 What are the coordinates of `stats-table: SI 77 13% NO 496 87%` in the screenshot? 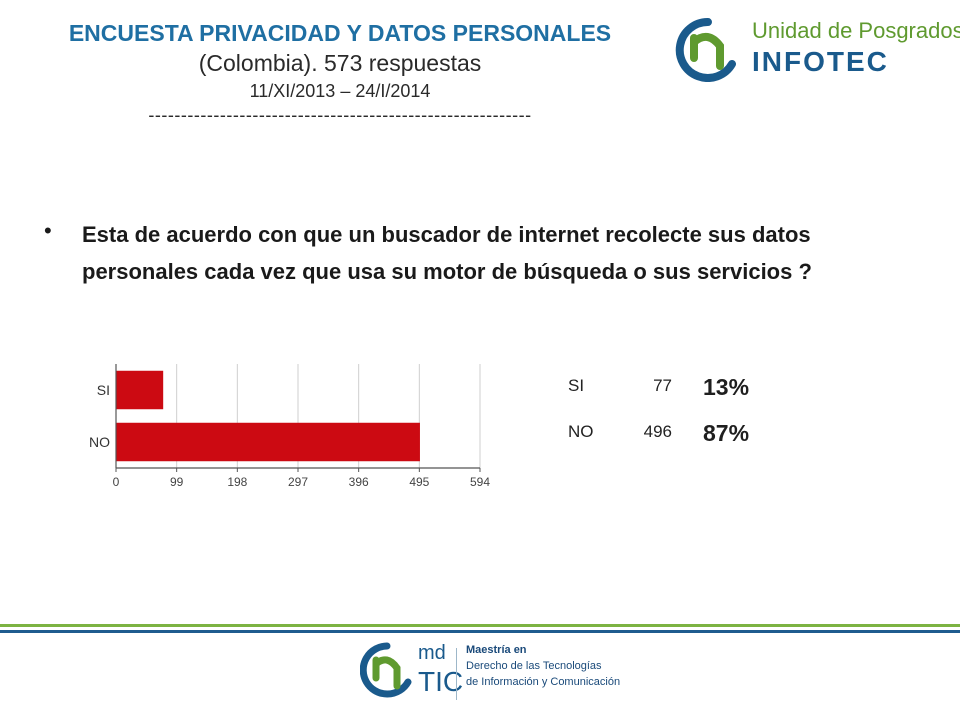 It's located at (680, 414).